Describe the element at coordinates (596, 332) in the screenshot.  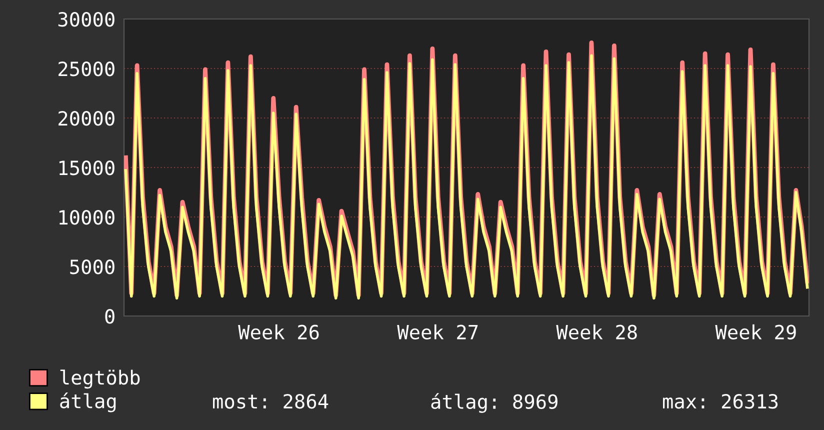
I see `x-tick-label: Week 28` at that location.